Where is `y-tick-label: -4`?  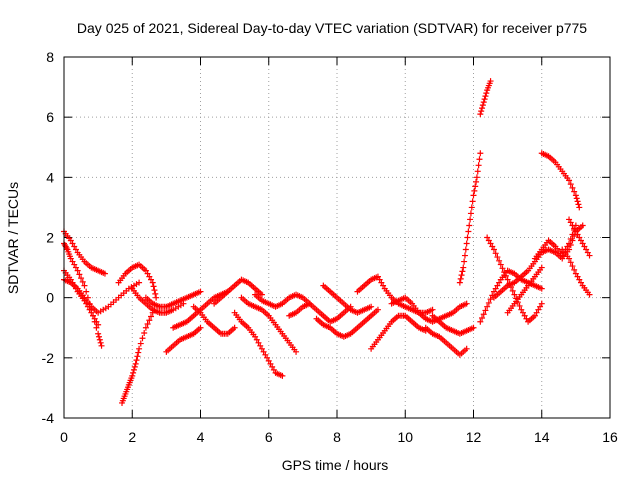 y-tick-label: -4 is located at coordinates (48, 418).